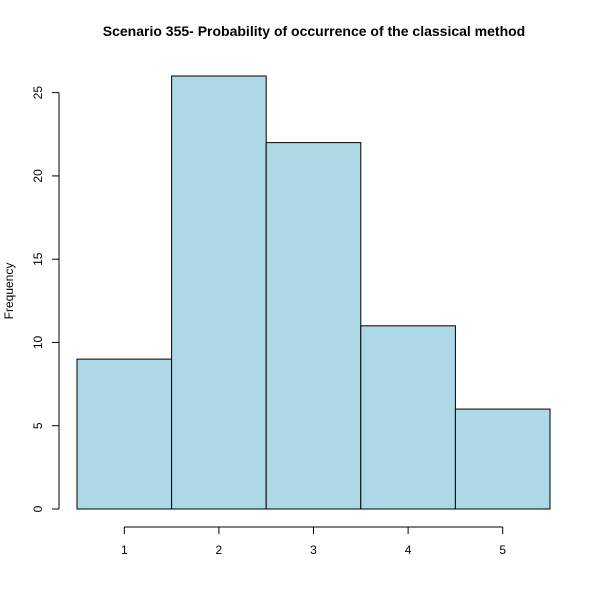 The height and width of the screenshot is (600, 600). I want to click on x-tick-label-2: 2, so click(219, 550).